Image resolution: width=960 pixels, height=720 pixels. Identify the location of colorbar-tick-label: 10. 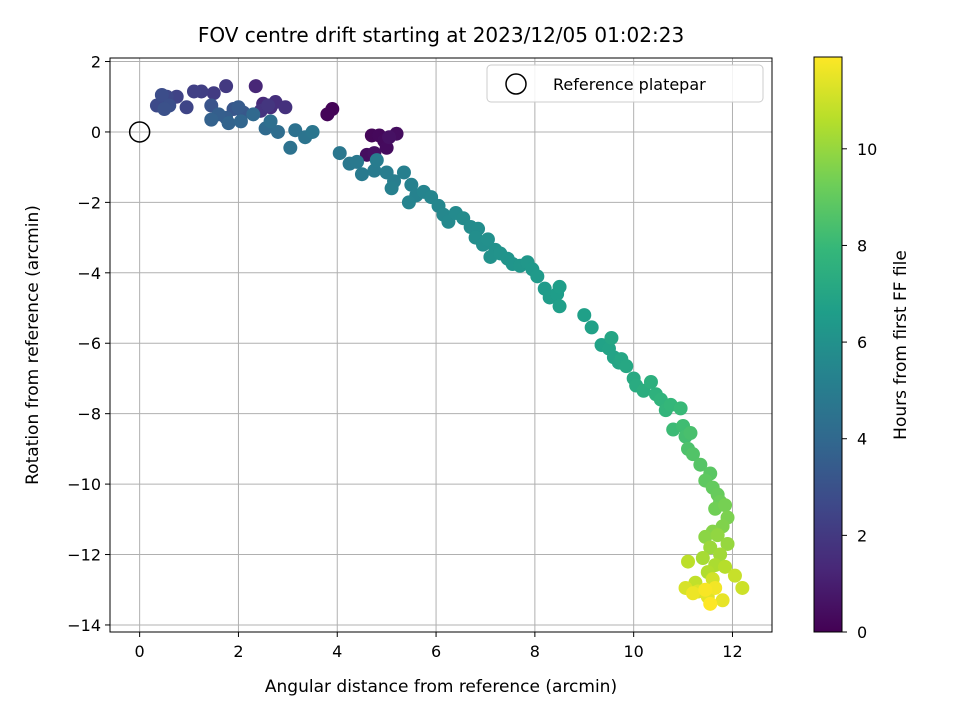
(867, 149).